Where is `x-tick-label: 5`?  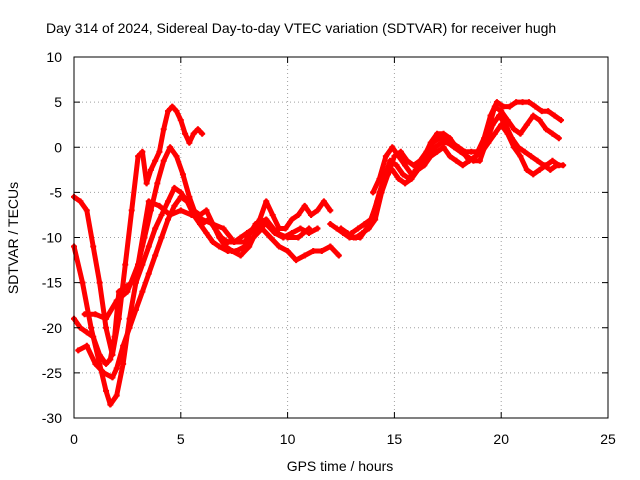 x-tick-label: 5 is located at coordinates (181, 439).